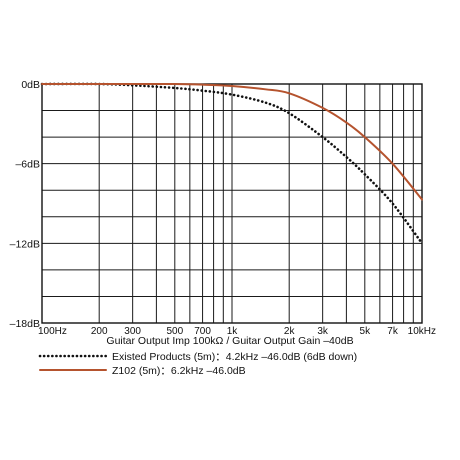 The width and height of the screenshot is (460, 460). I want to click on x-tick-label: 1k, so click(233, 331).